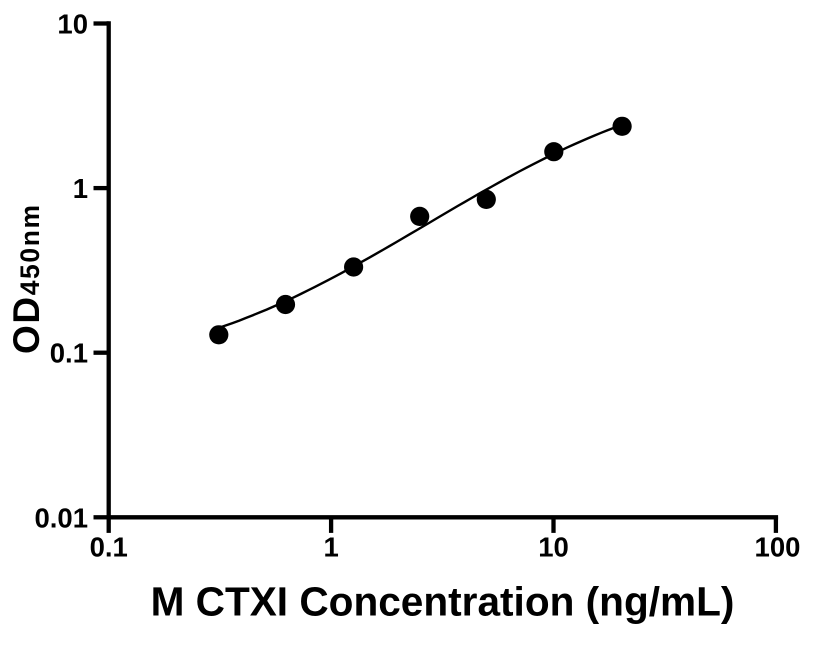  I want to click on svg-text: M CTXI Concentration (ng/mL), so click(443, 602).